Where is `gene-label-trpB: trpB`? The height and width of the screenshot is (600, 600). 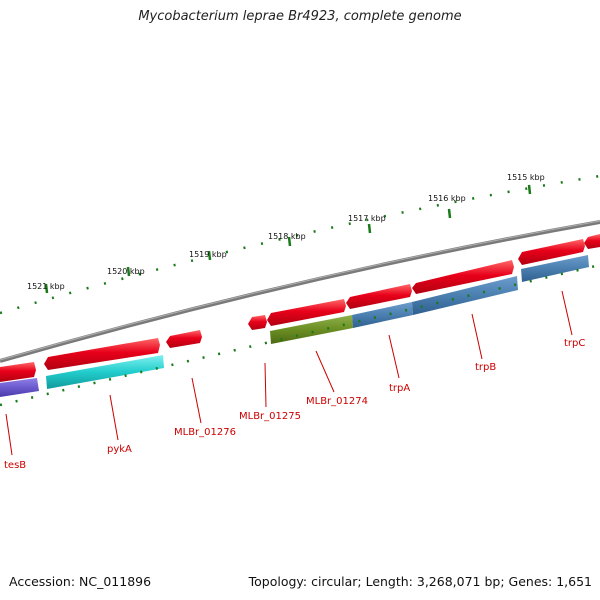
gene-label-trpB: trpB is located at coordinates (485, 367).